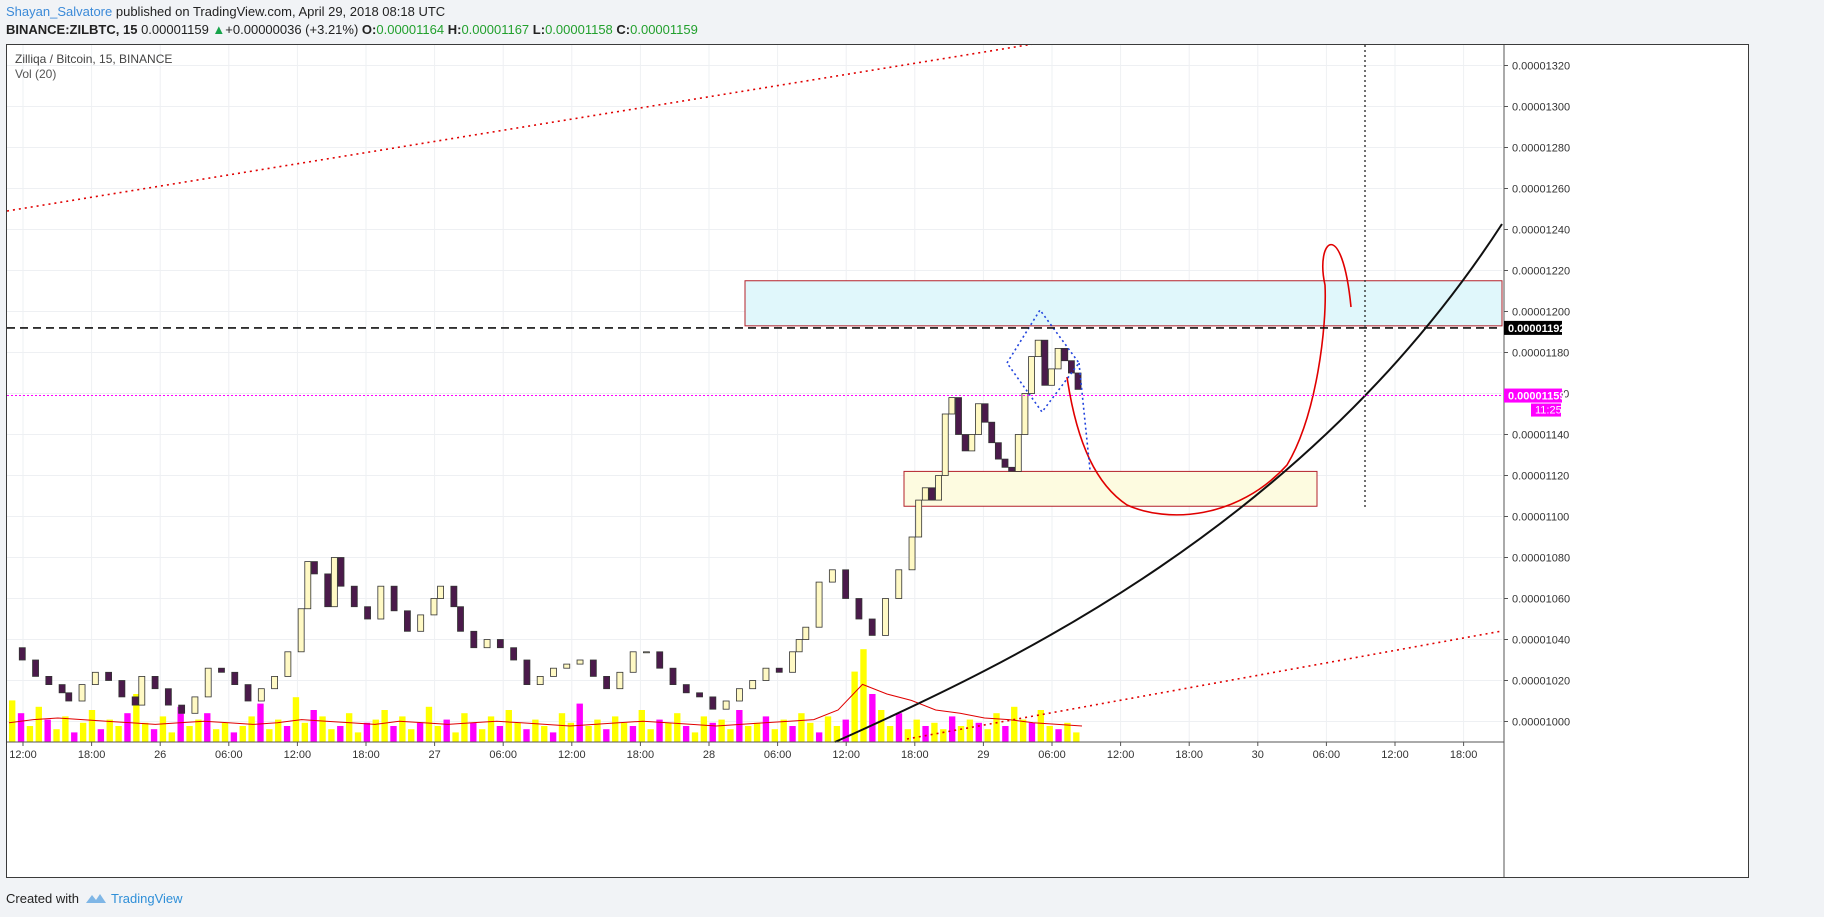 This screenshot has height=917, width=1824. I want to click on price-tick-label: 0.00001080, so click(1541, 559).